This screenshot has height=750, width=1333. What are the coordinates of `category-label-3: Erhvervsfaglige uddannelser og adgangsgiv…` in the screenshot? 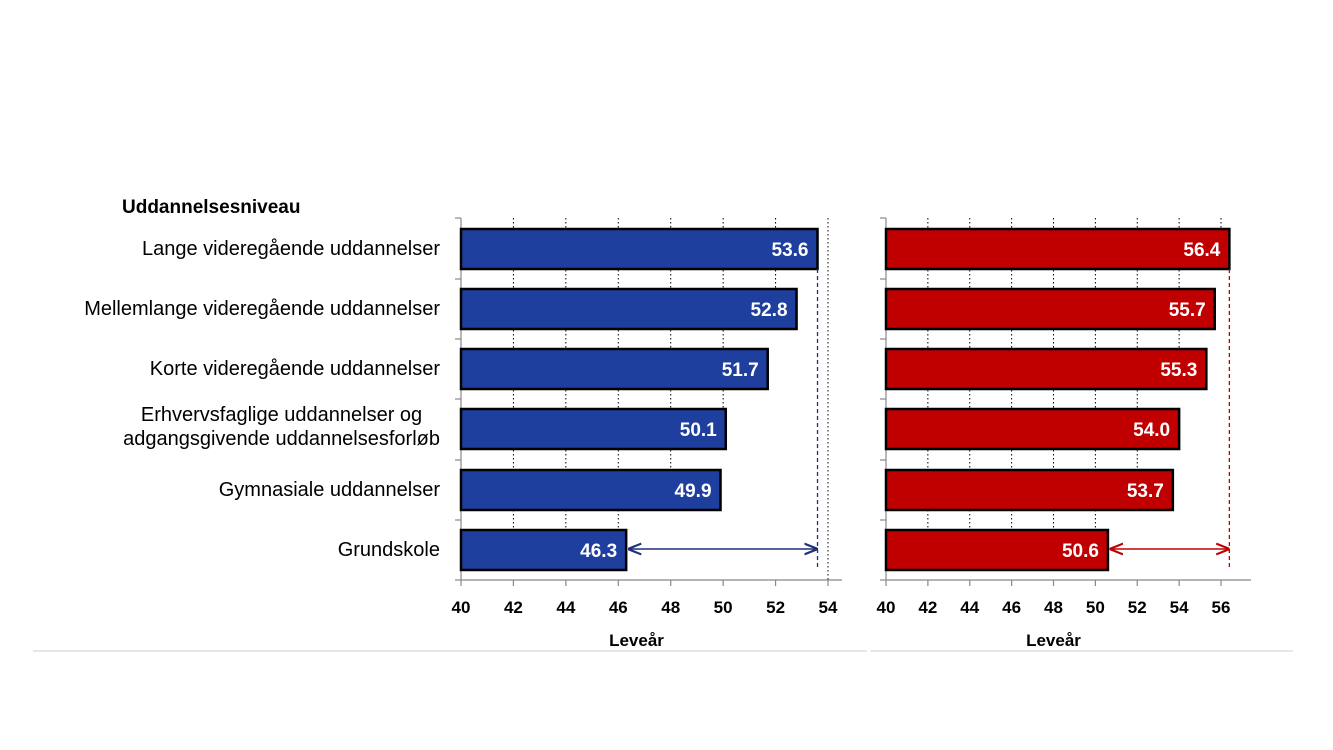 It's located at (281, 427).